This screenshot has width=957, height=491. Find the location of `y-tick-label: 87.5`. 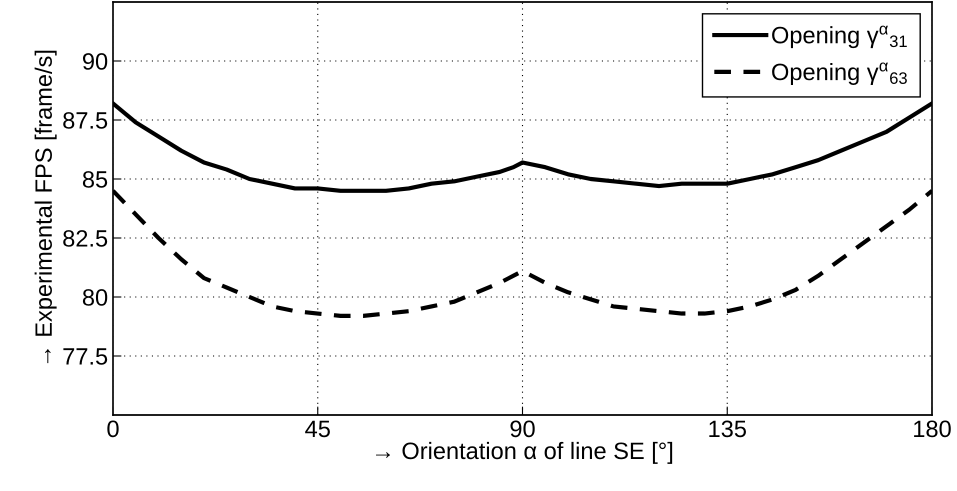

y-tick-label: 87.5 is located at coordinates (85, 120).